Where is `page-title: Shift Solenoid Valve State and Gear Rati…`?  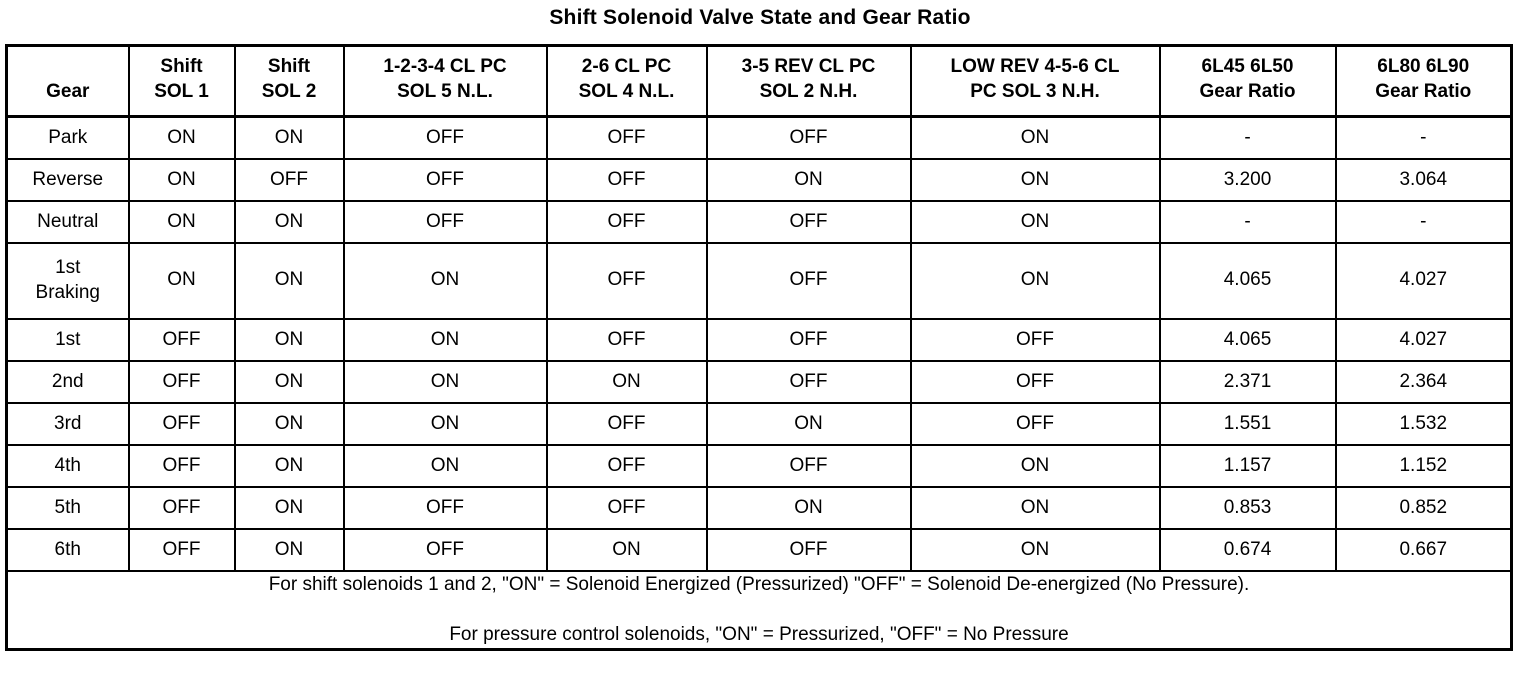 page-title: Shift Solenoid Valve State and Gear Rati… is located at coordinates (760, 17).